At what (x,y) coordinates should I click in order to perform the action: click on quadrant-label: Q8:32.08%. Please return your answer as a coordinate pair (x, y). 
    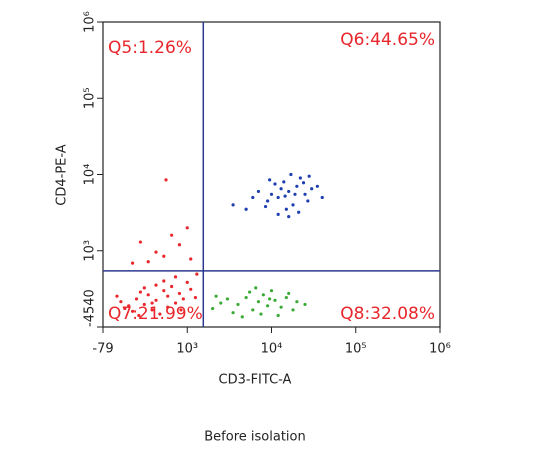
    Looking at the image, I should click on (387, 314).